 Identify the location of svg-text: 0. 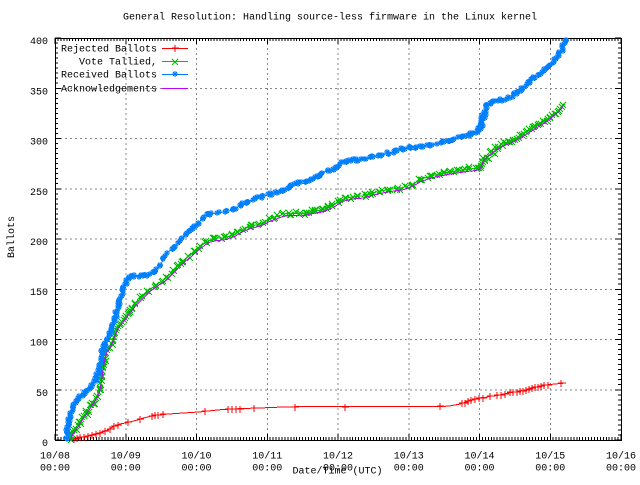
(45, 444).